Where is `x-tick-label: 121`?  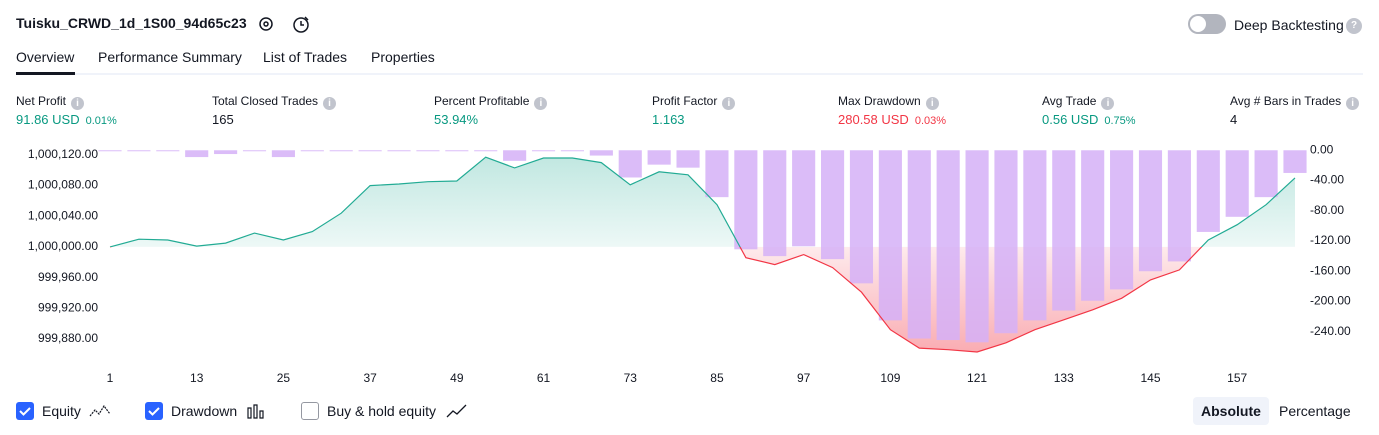 x-tick-label: 121 is located at coordinates (977, 378).